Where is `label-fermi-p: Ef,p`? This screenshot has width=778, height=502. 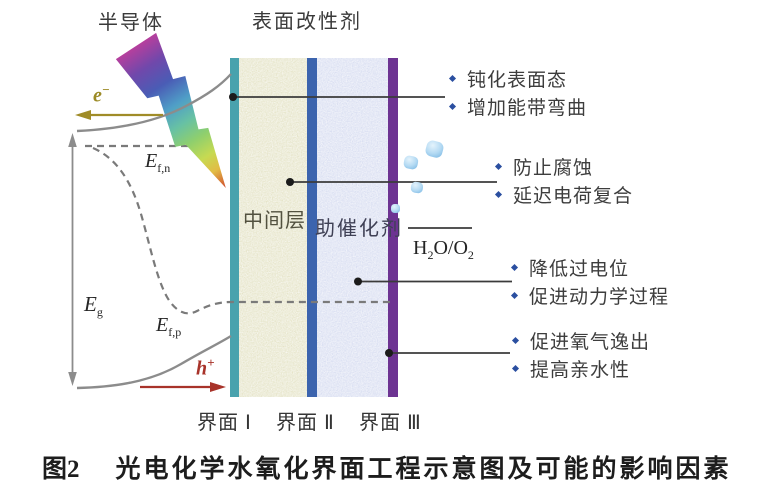 label-fermi-p: Ef,p is located at coordinates (168, 326).